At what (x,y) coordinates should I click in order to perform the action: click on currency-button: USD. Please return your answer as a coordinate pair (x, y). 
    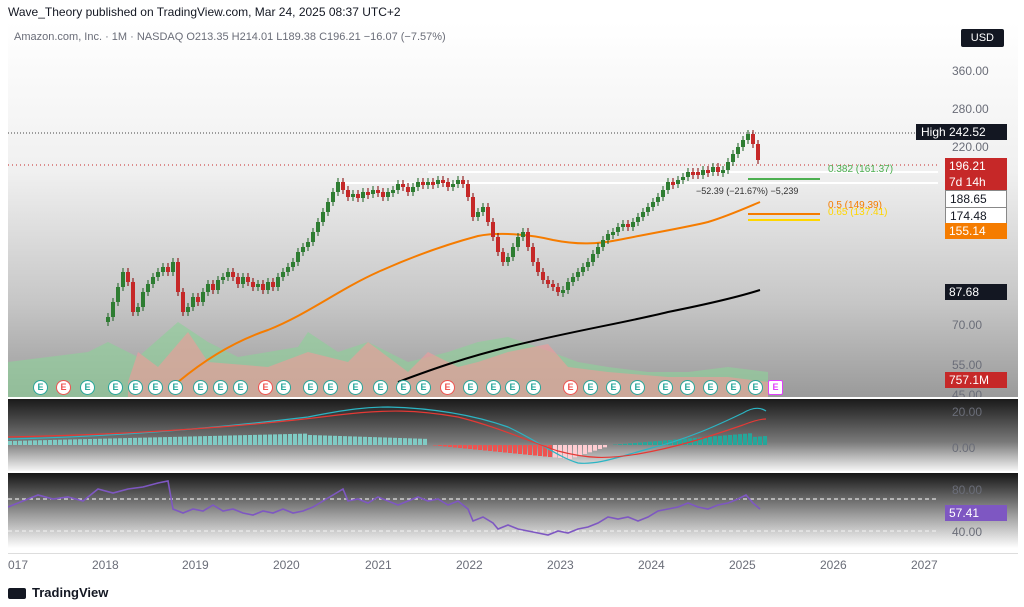
    Looking at the image, I should click on (982, 38).